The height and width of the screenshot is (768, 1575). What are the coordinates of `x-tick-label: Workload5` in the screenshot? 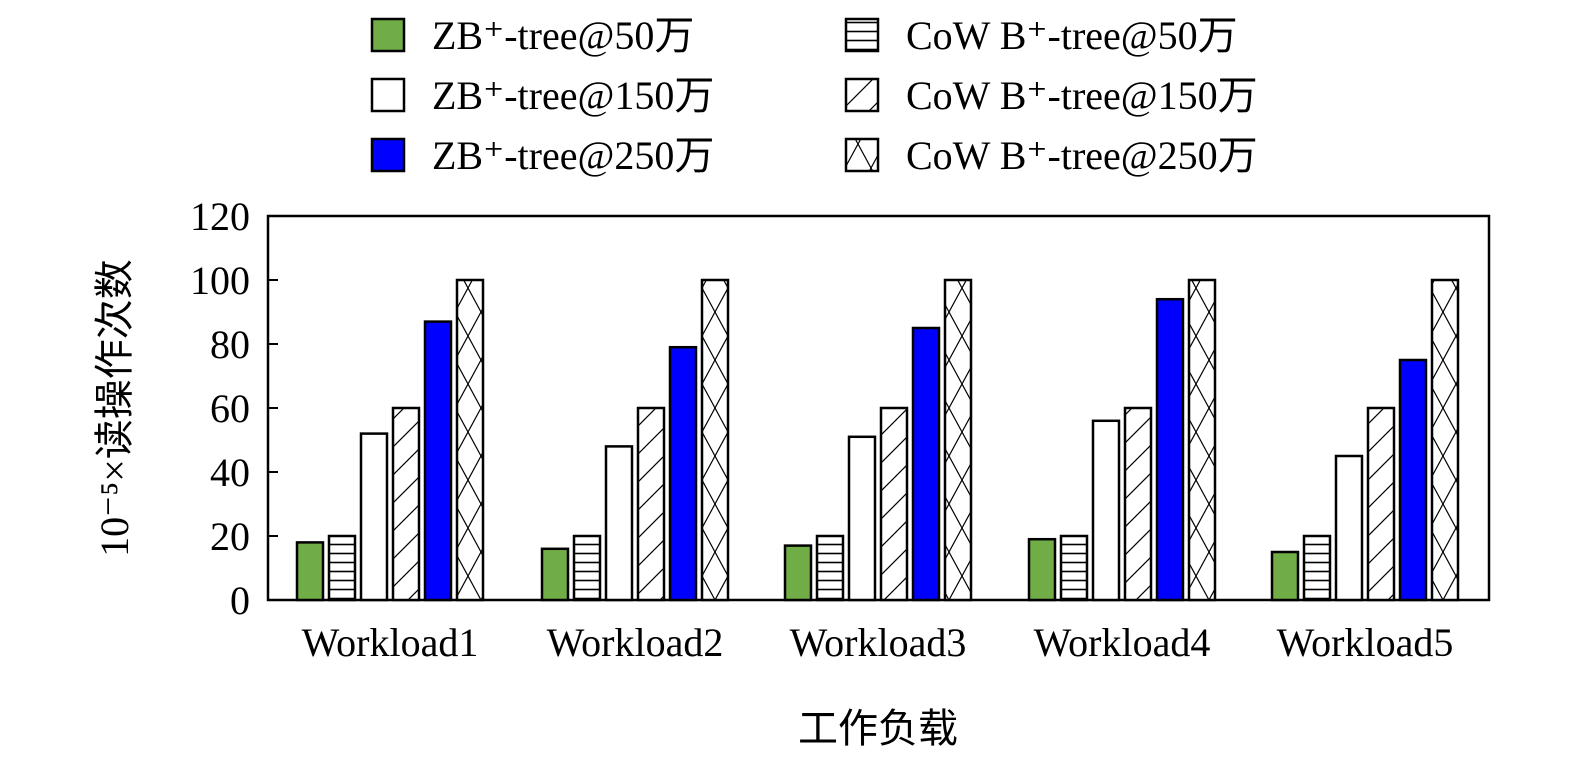 It's located at (1365, 642).